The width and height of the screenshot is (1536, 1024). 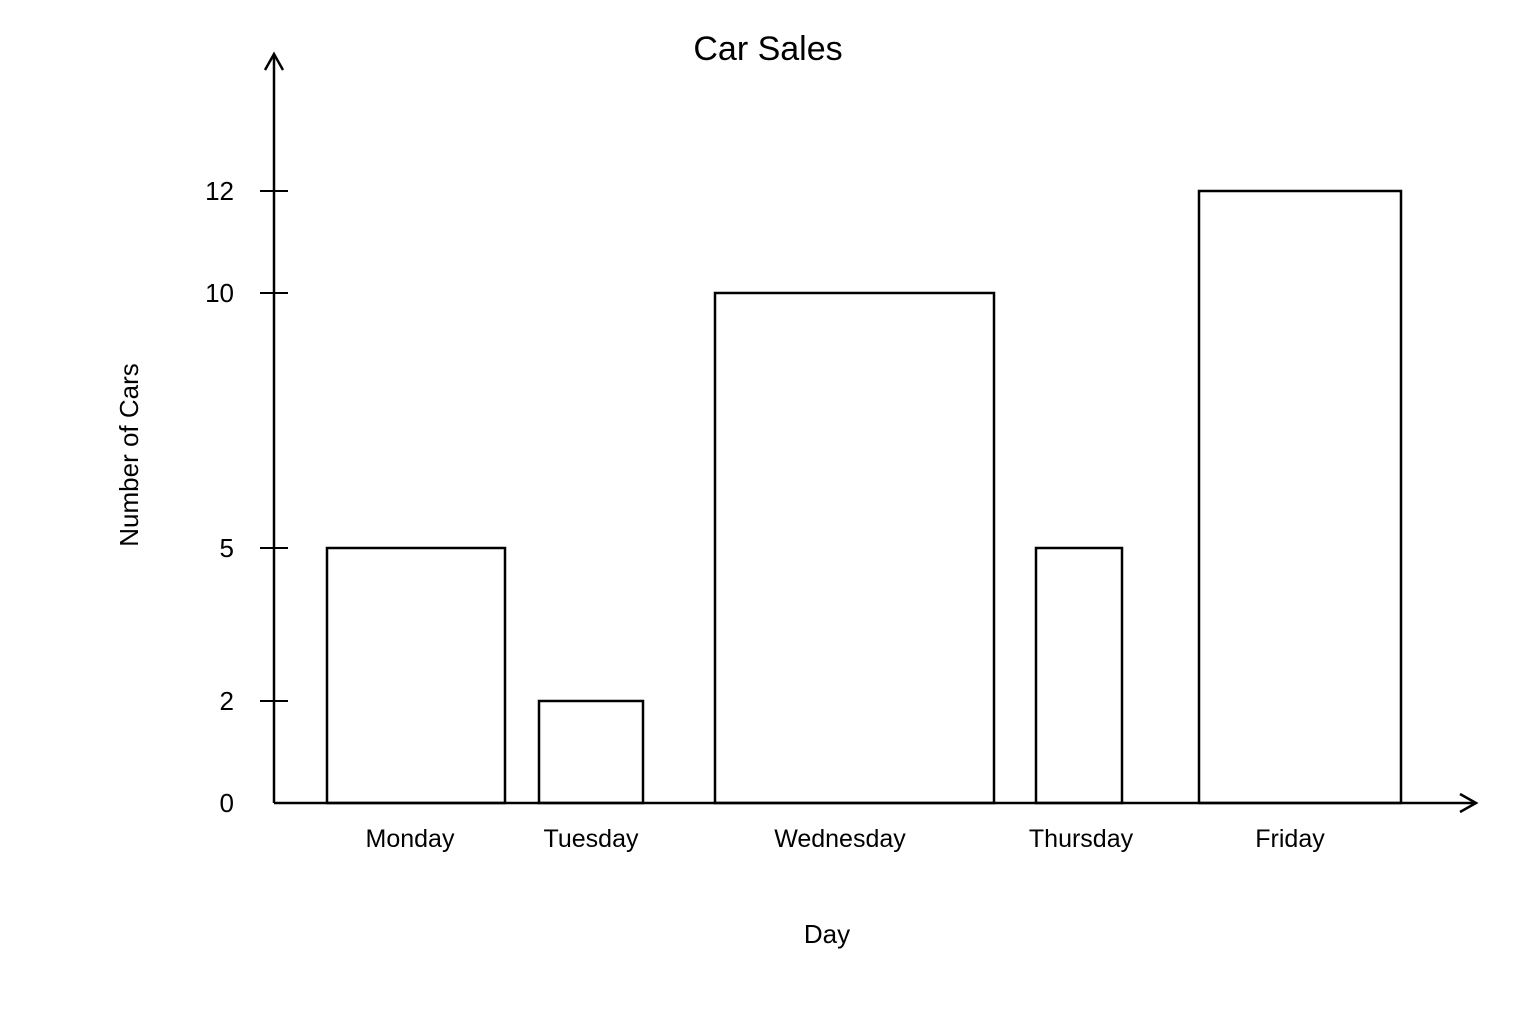 What do you see at coordinates (219, 293) in the screenshot?
I see `y-tick-label: 10` at bounding box center [219, 293].